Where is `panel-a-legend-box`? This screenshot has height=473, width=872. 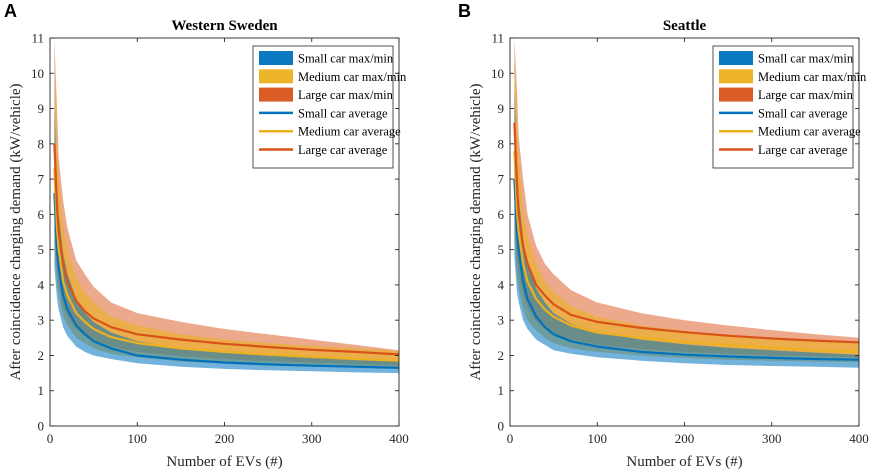
panel-a-legend-box is located at coordinates (323, 107).